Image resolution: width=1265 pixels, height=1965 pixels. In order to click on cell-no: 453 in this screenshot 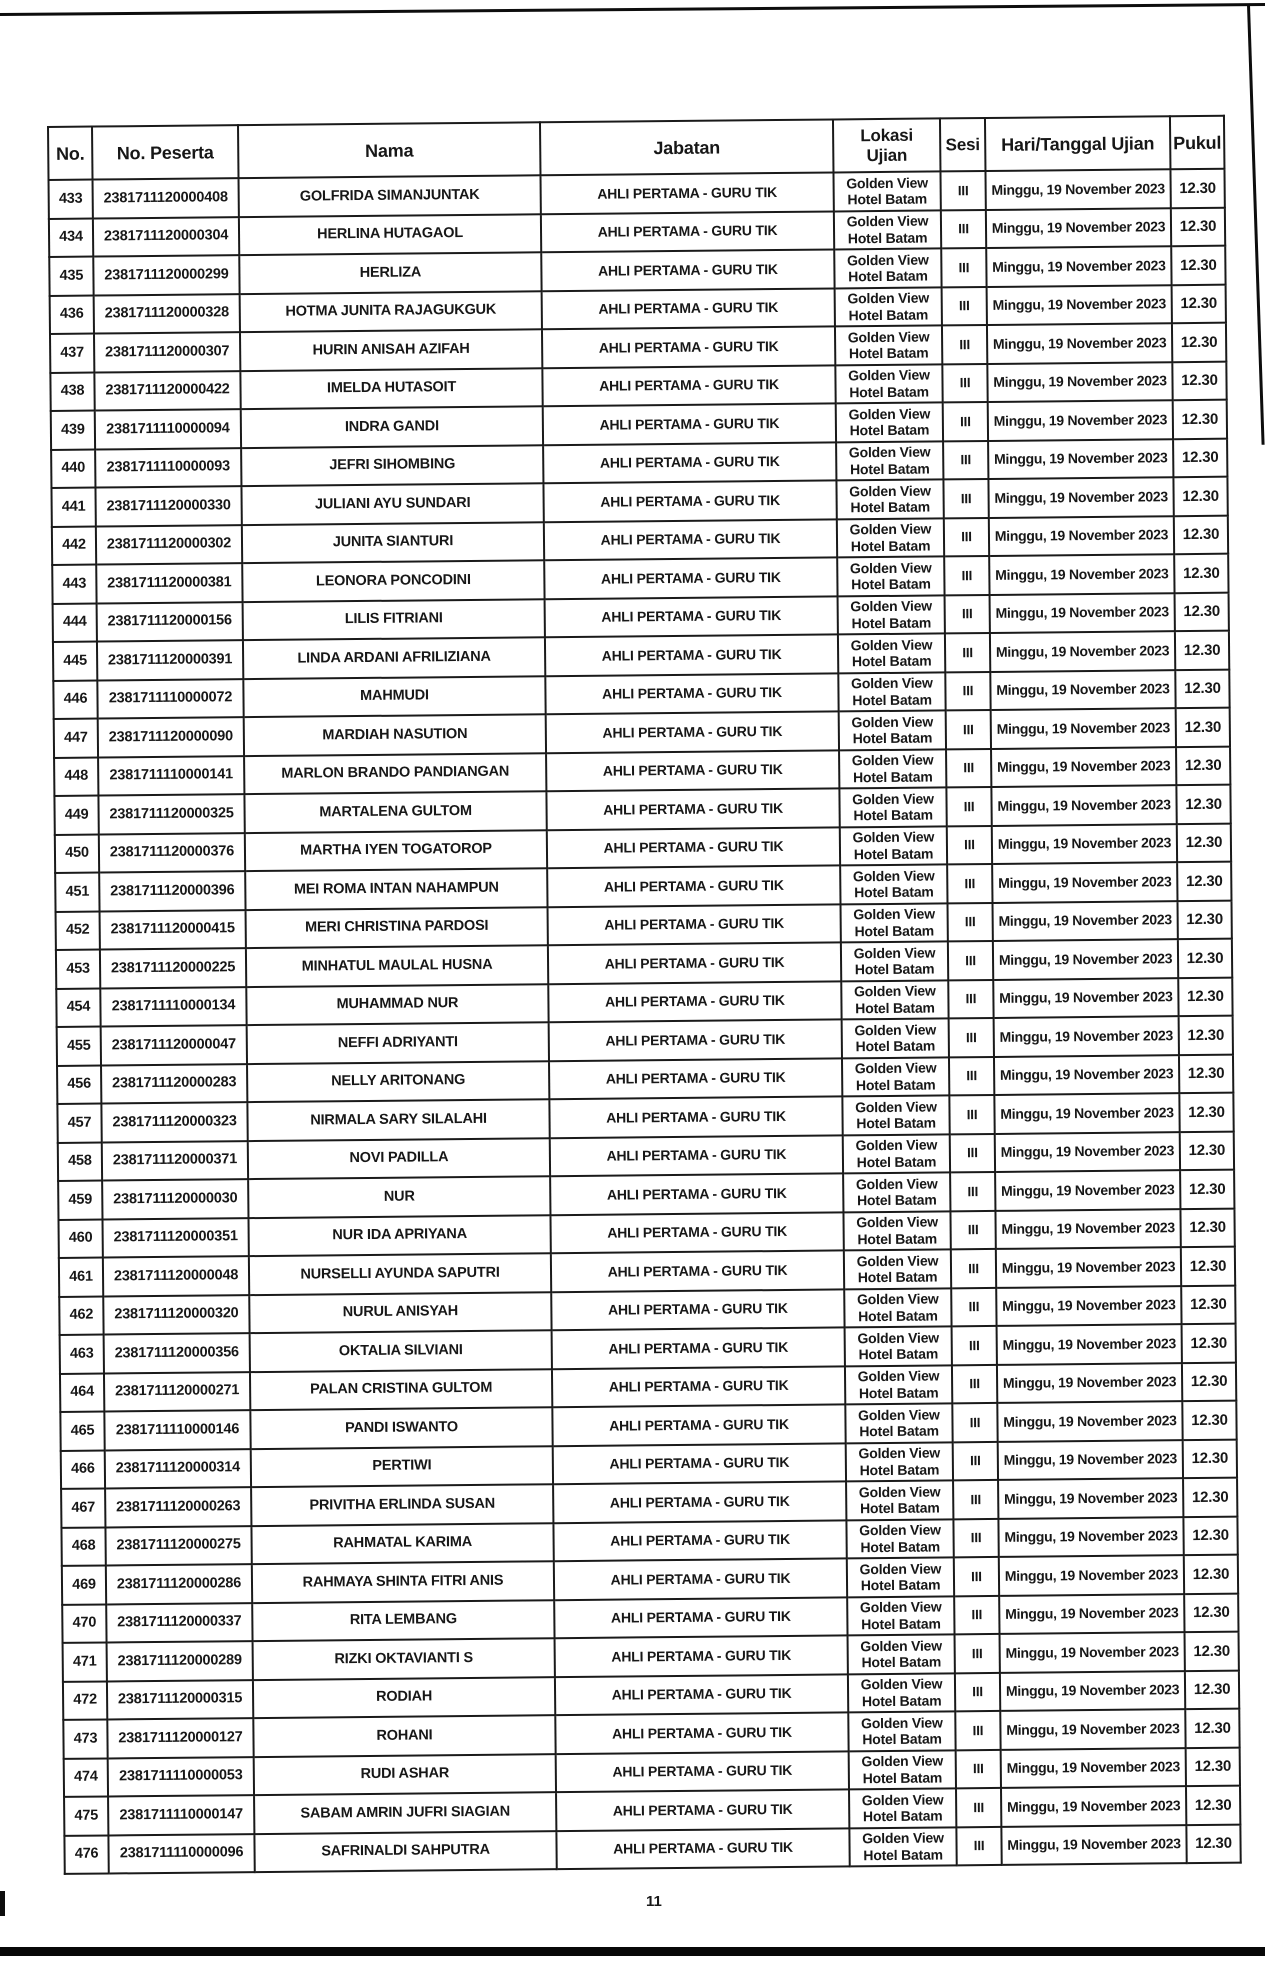, I will do `click(78, 969)`.